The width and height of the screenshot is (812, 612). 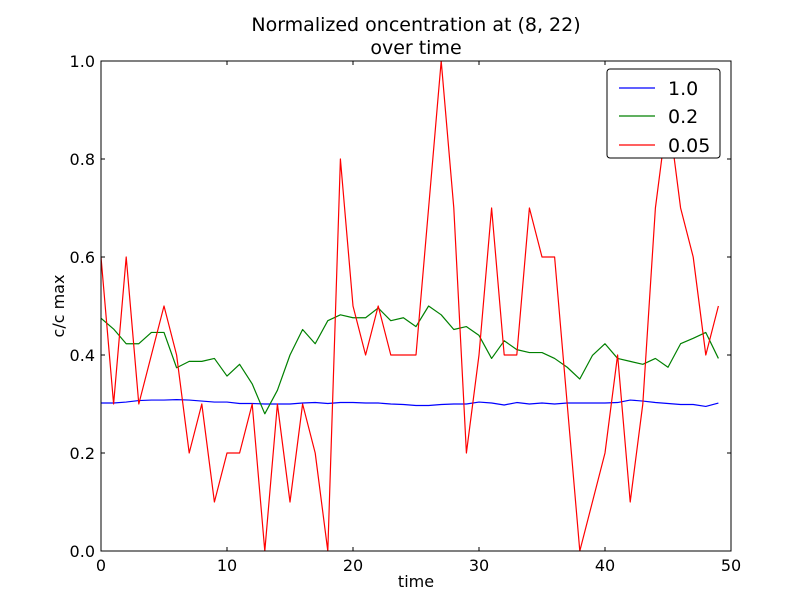 What do you see at coordinates (82, 159) in the screenshot?
I see `y-tick-label: 0.8` at bounding box center [82, 159].